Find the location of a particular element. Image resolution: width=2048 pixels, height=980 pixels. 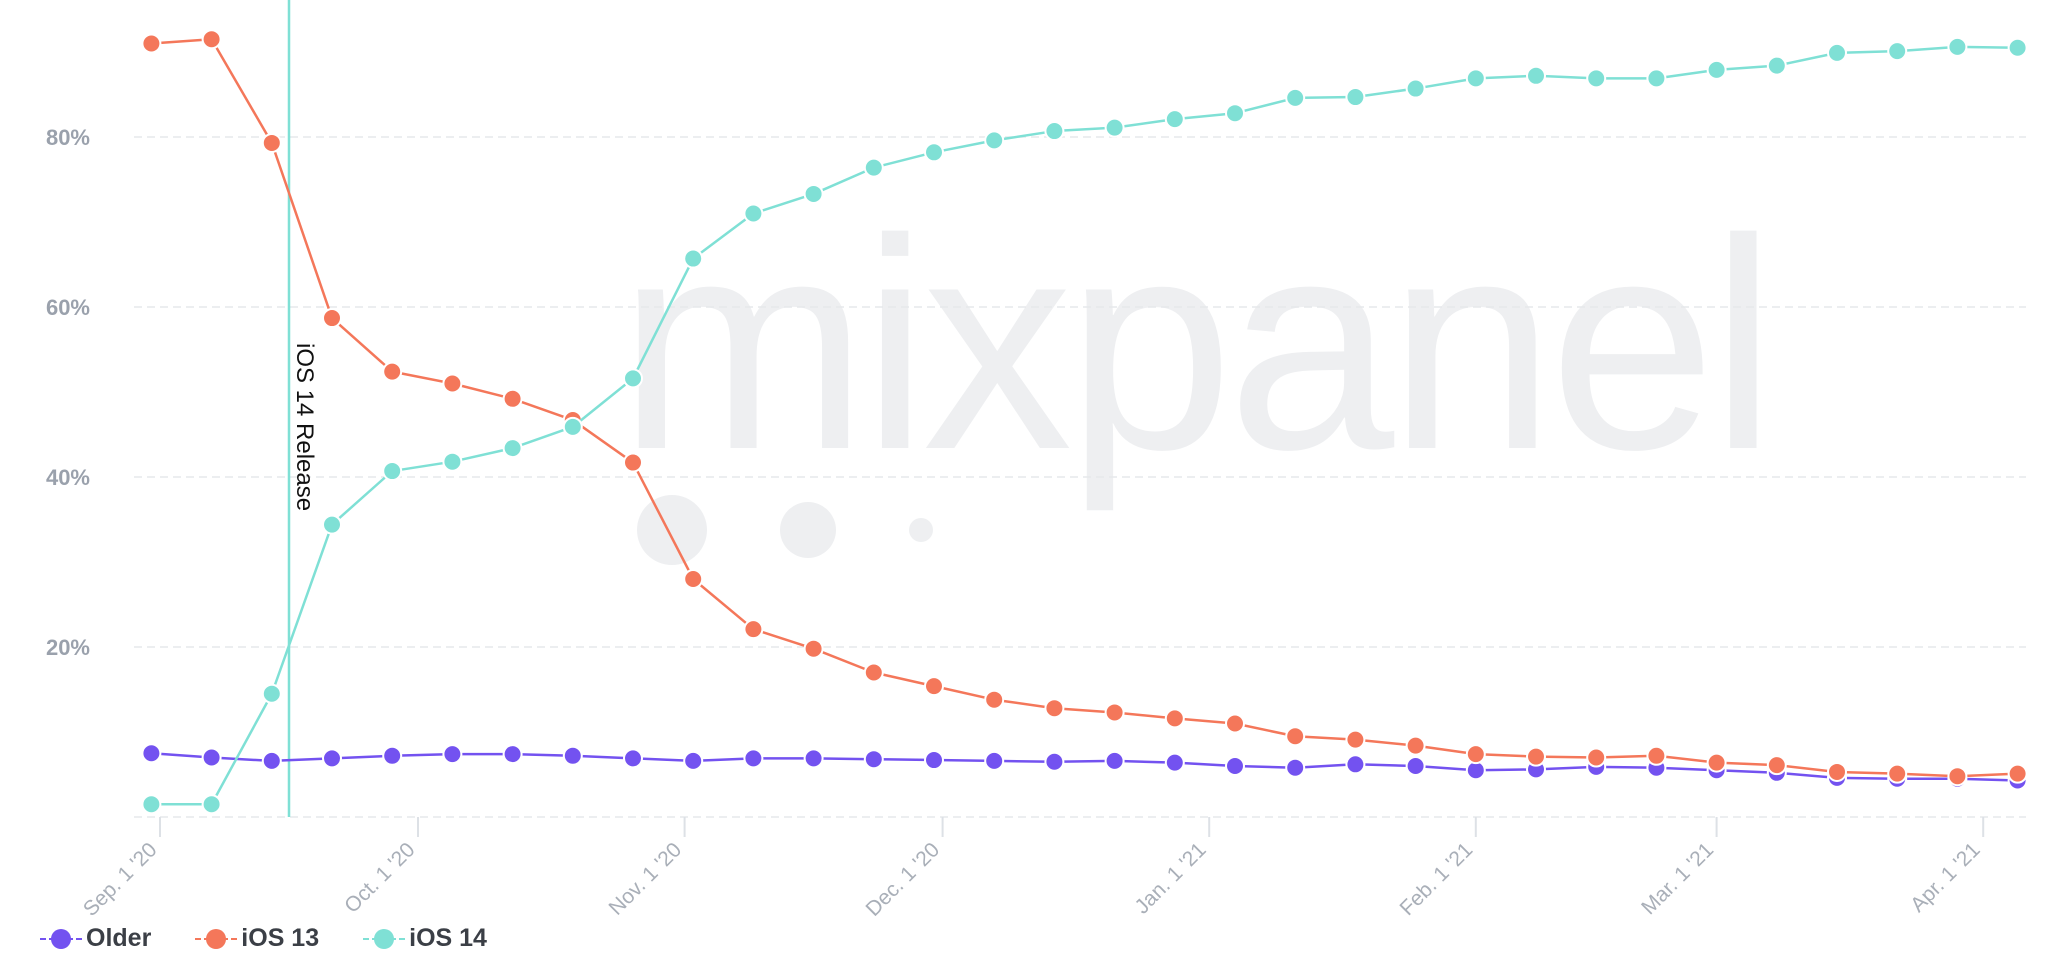

watermark-dot-small is located at coordinates (921, 530).